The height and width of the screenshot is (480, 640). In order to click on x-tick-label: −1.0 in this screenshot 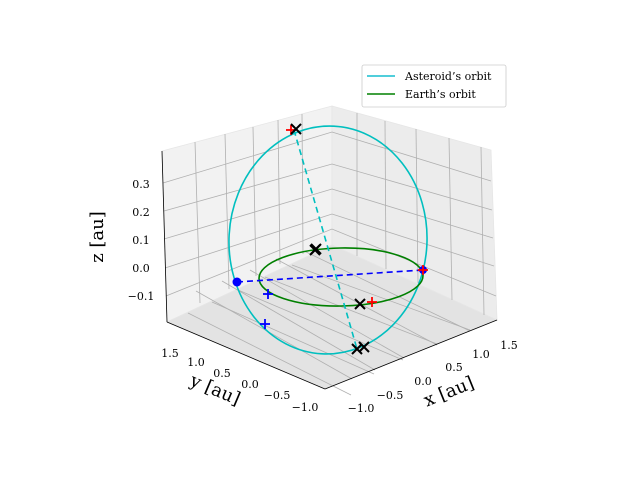, I will do `click(361, 408)`.